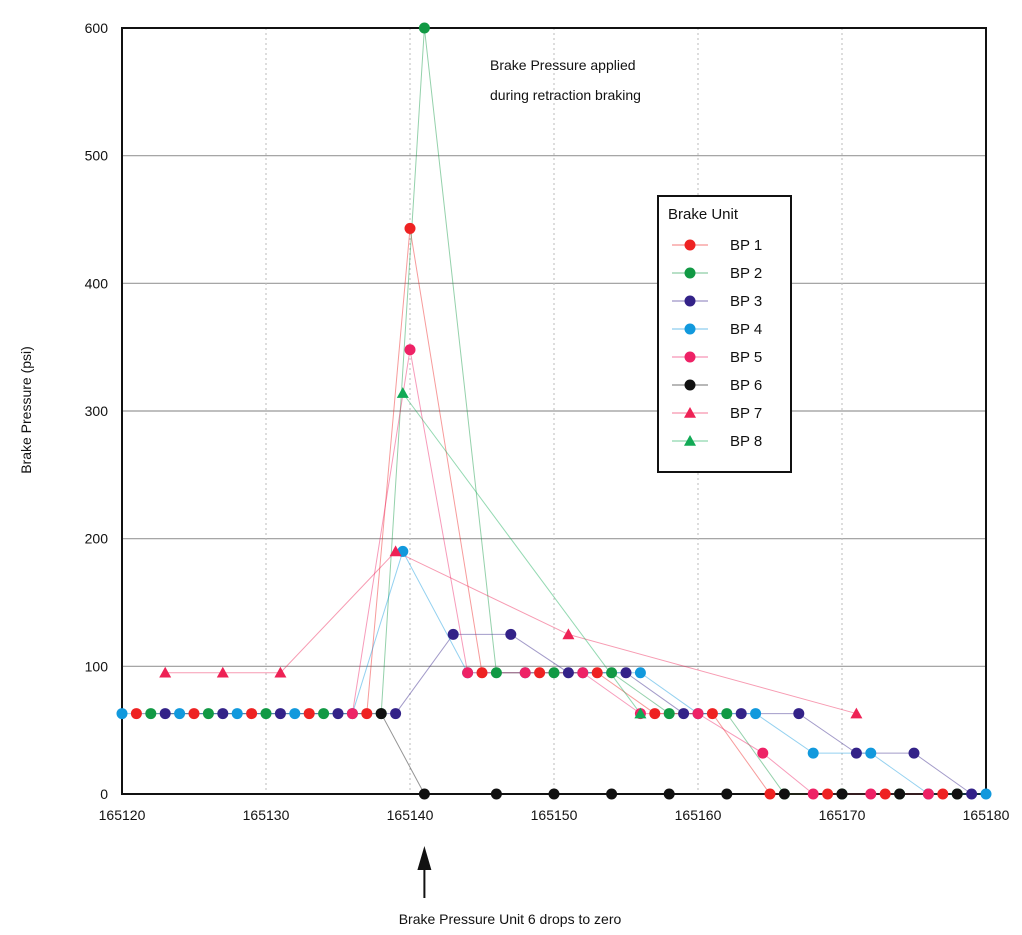  I want to click on legend-label-bp-7: BP 7, so click(746, 413).